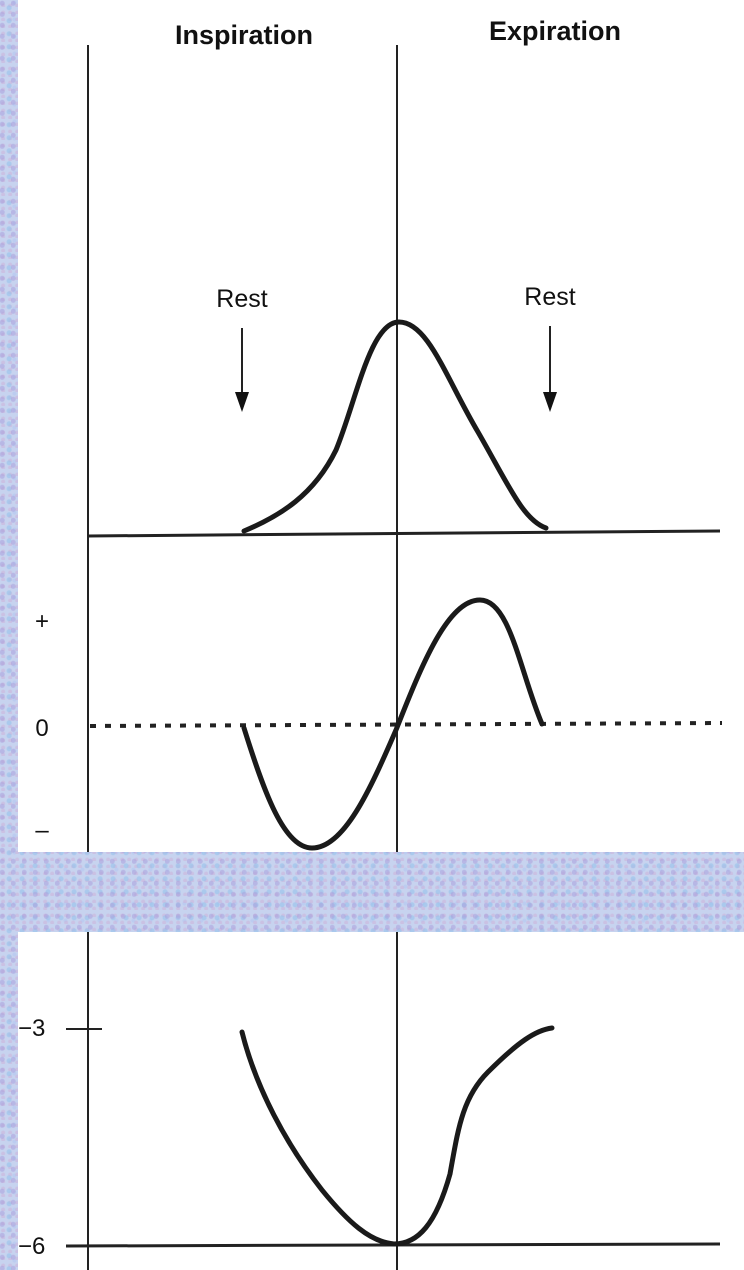 The width and height of the screenshot is (744, 1270). Describe the element at coordinates (31, 1028) in the screenshot. I see `ytick-minus-3: −3` at that location.